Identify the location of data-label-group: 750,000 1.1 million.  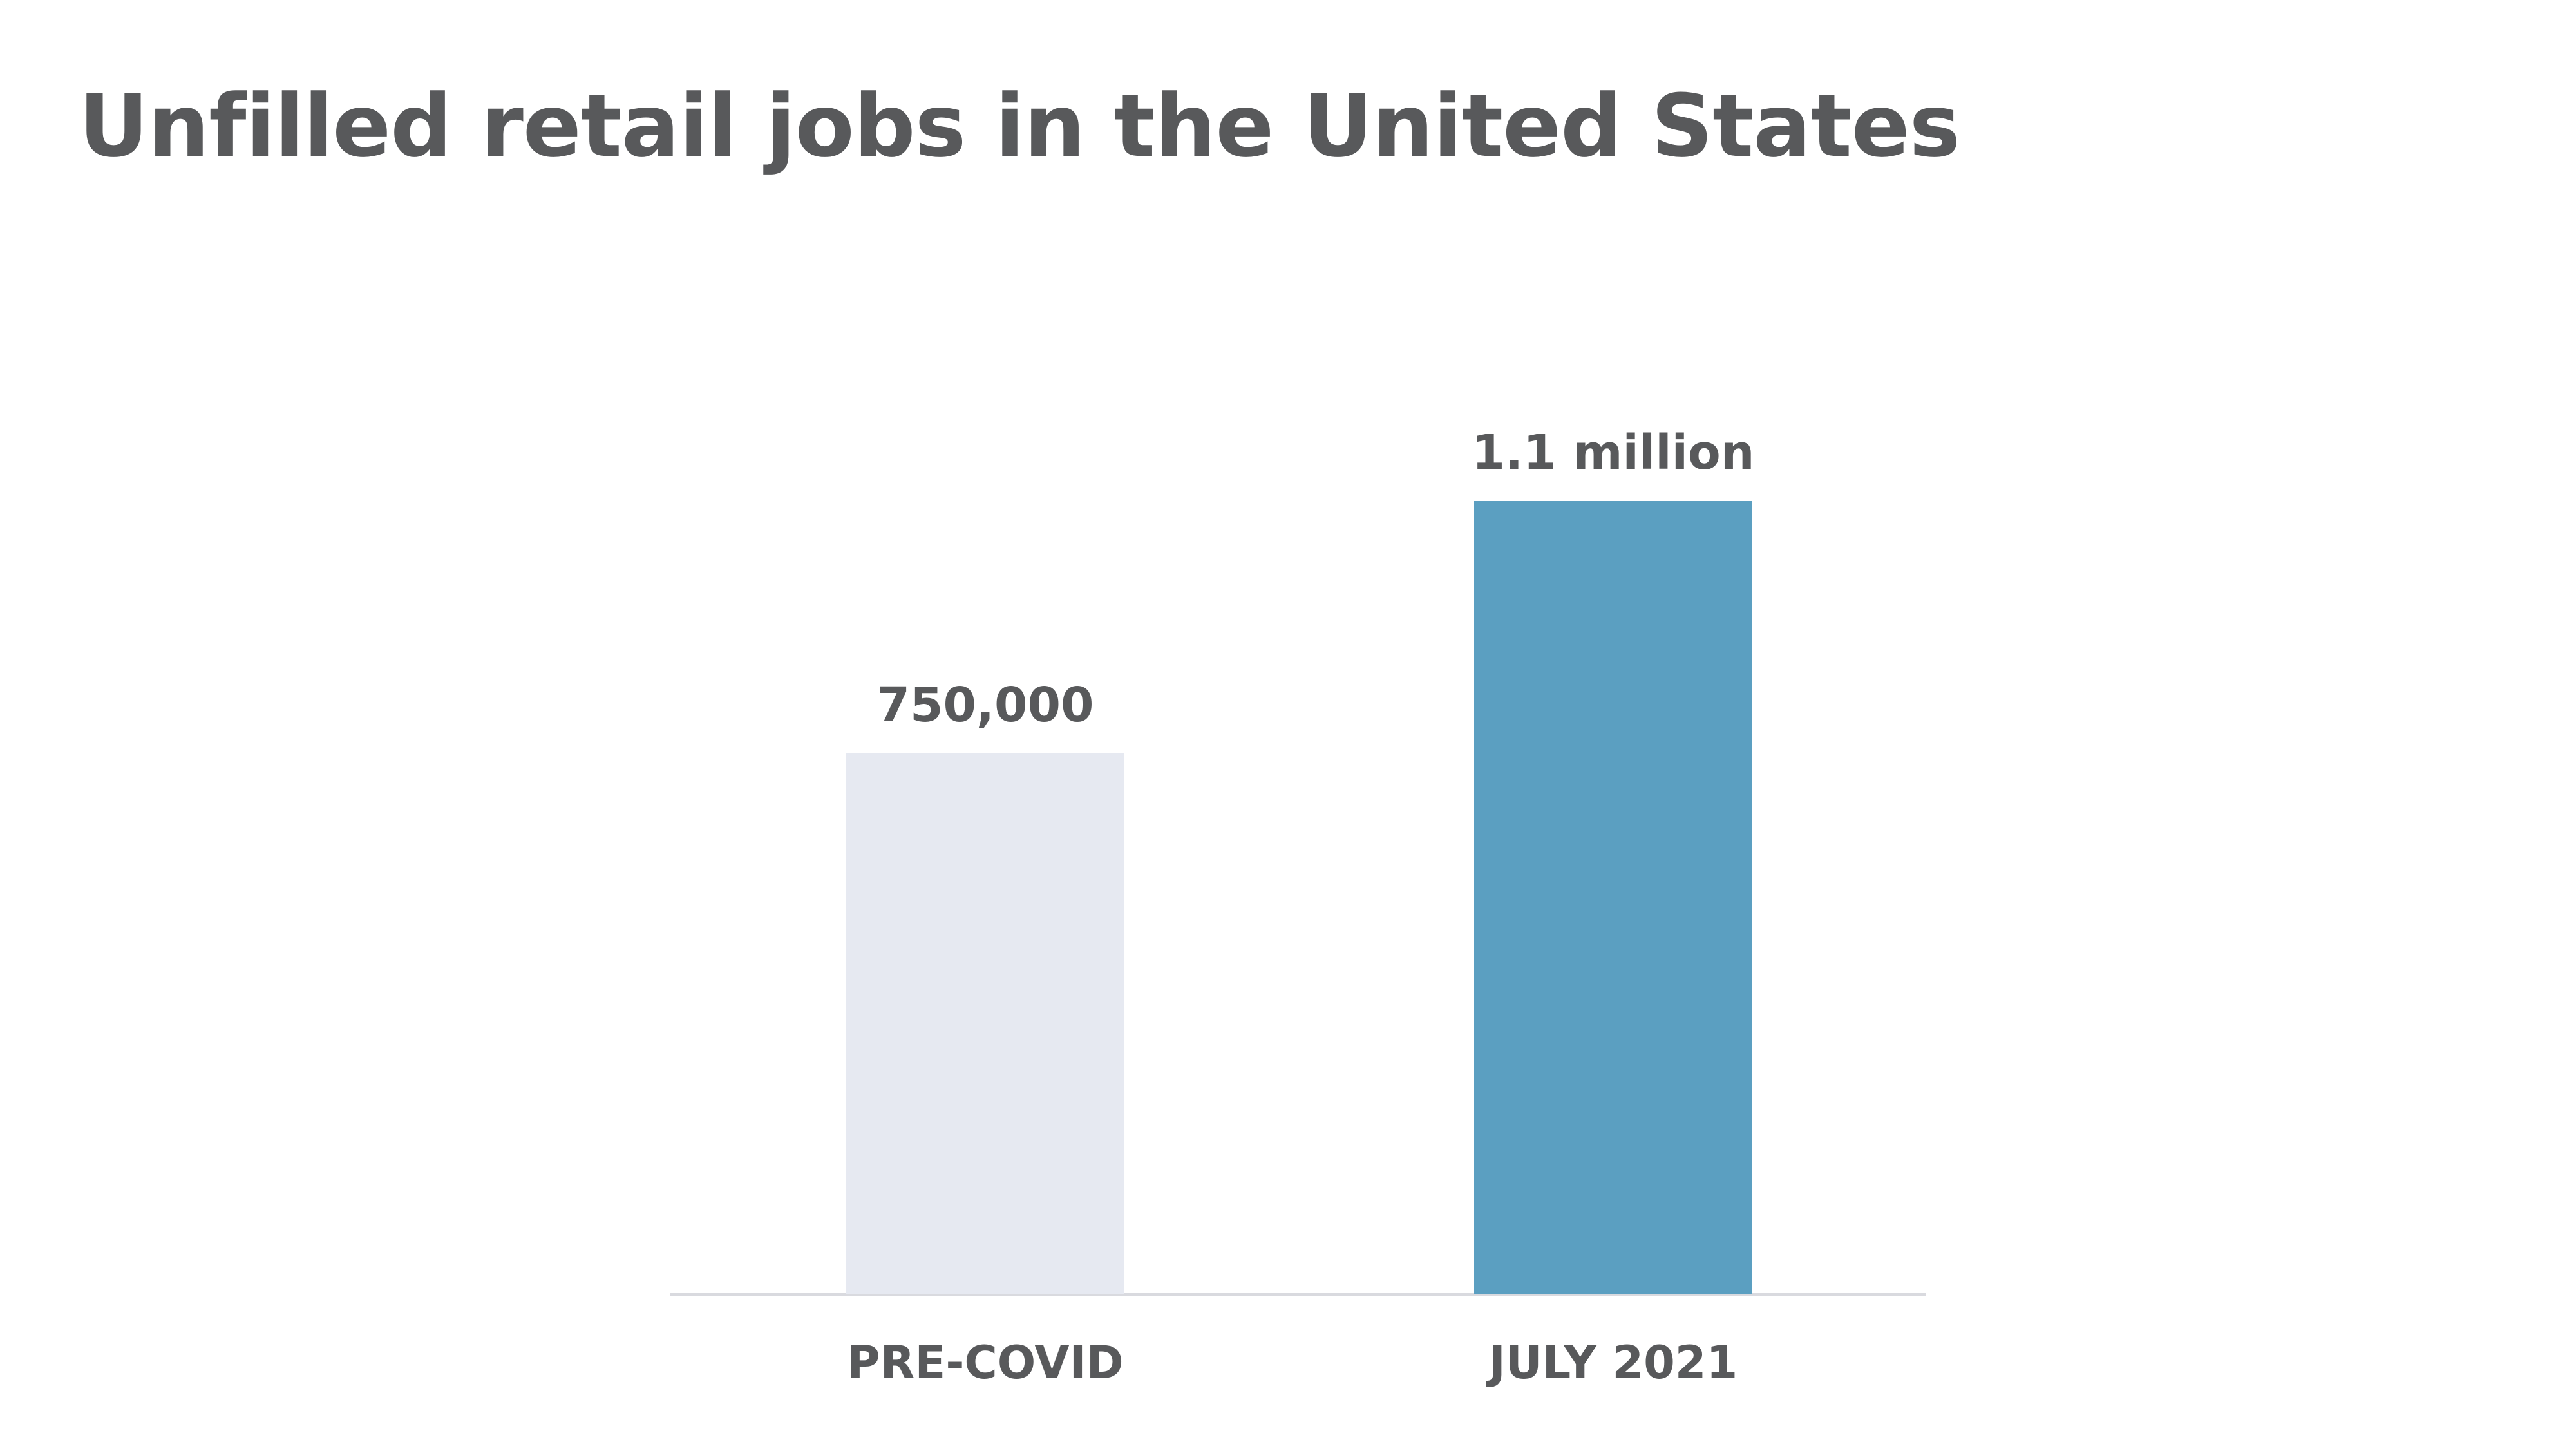
(1315, 579).